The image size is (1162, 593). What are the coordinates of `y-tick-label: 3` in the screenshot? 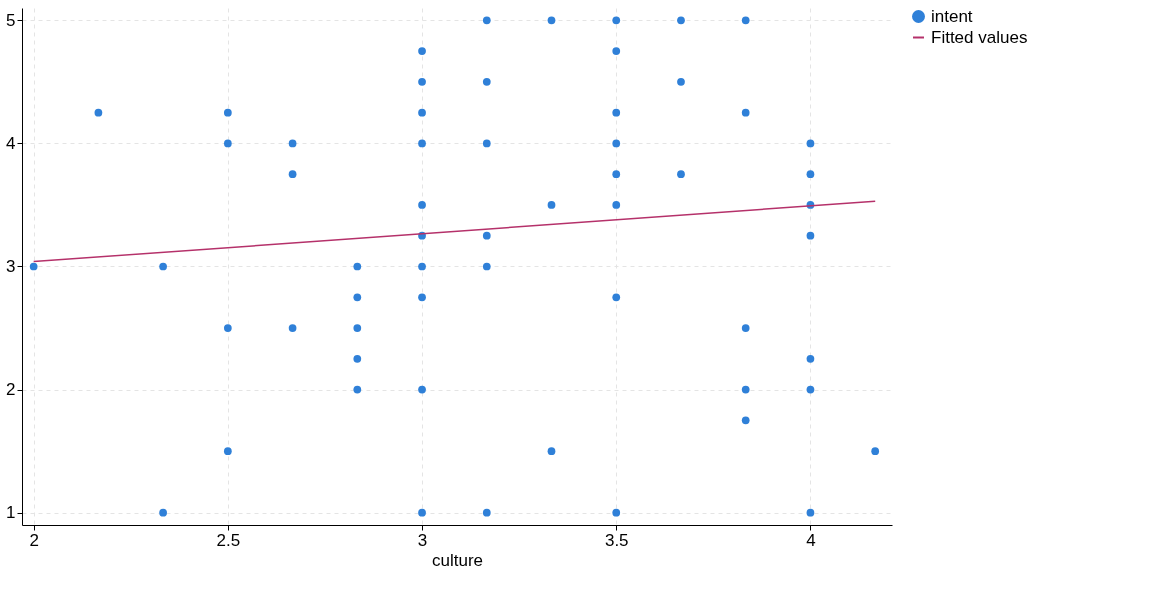 It's located at (11, 266).